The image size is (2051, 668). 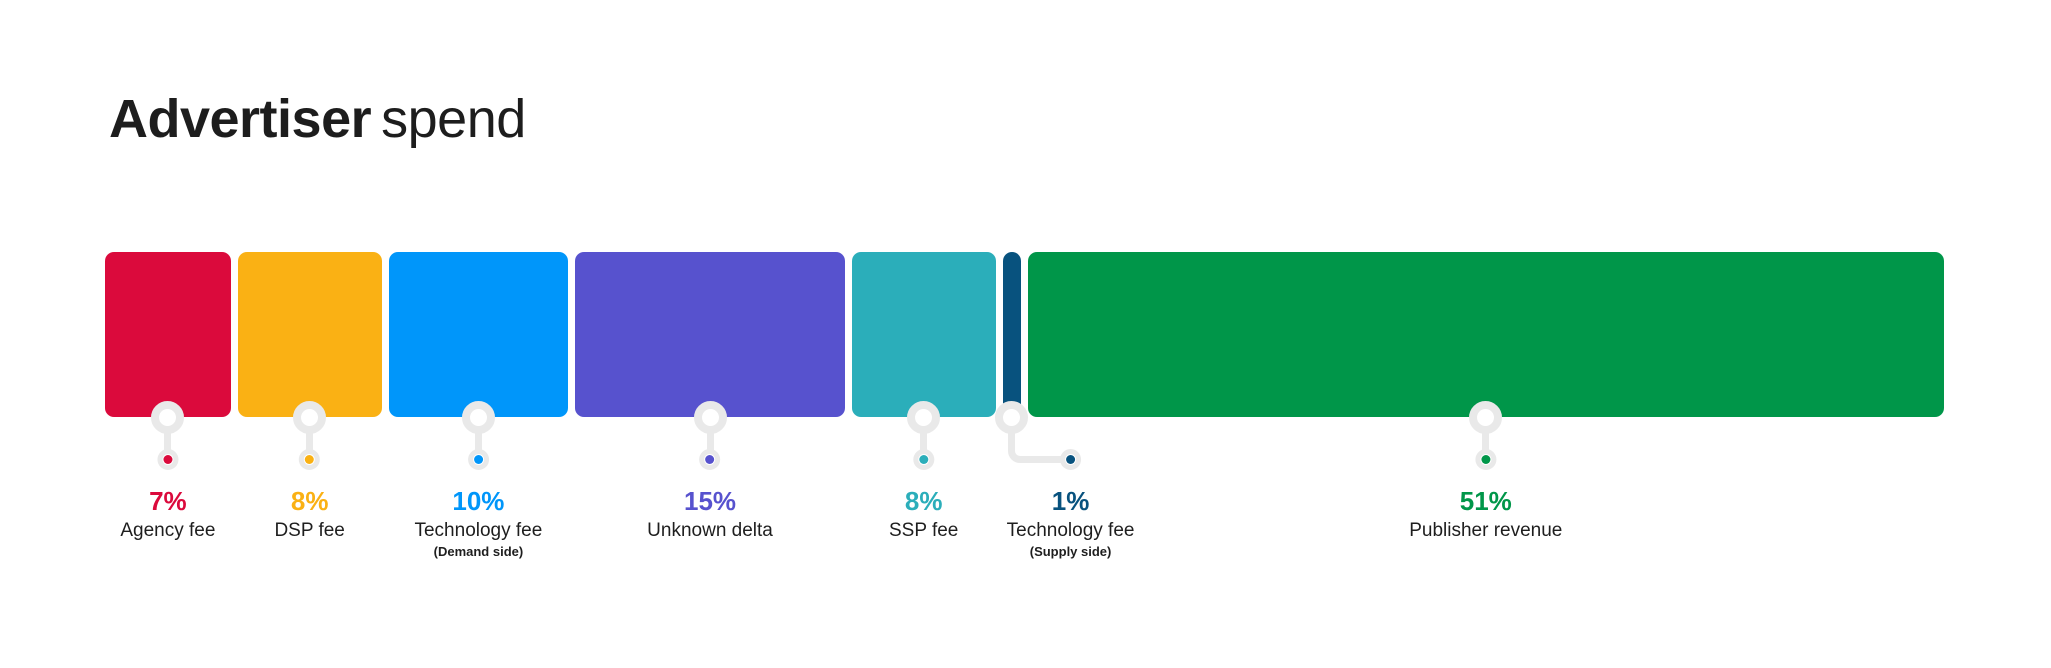 What do you see at coordinates (1486, 530) in the screenshot?
I see `segment-label: Publisher revenue` at bounding box center [1486, 530].